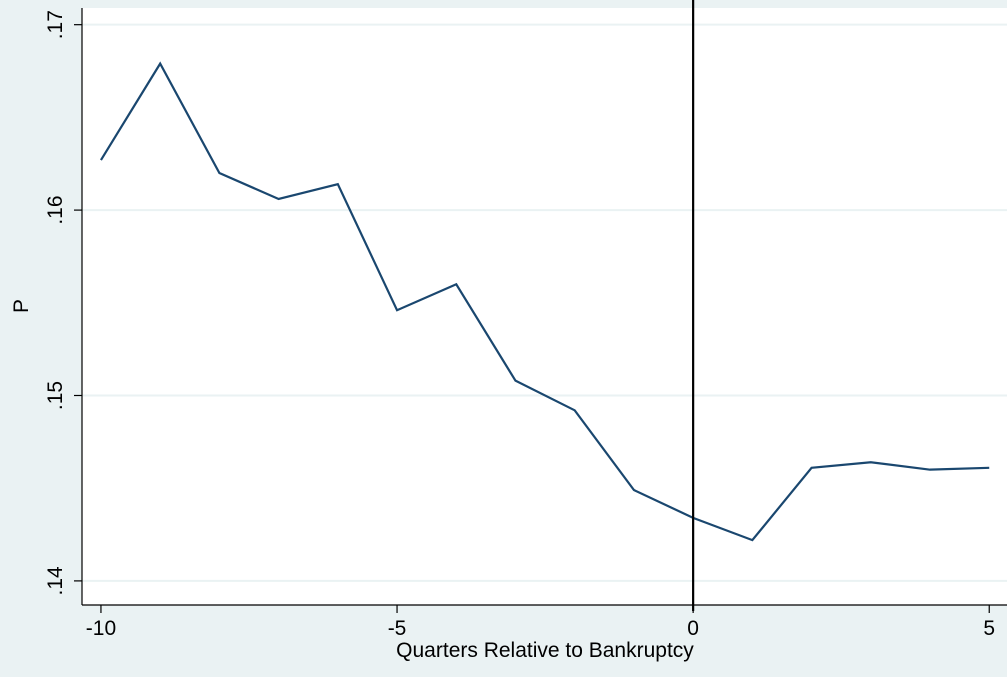 This screenshot has height=677, width=1007. Describe the element at coordinates (397, 628) in the screenshot. I see `x-tick-label: -5` at that location.